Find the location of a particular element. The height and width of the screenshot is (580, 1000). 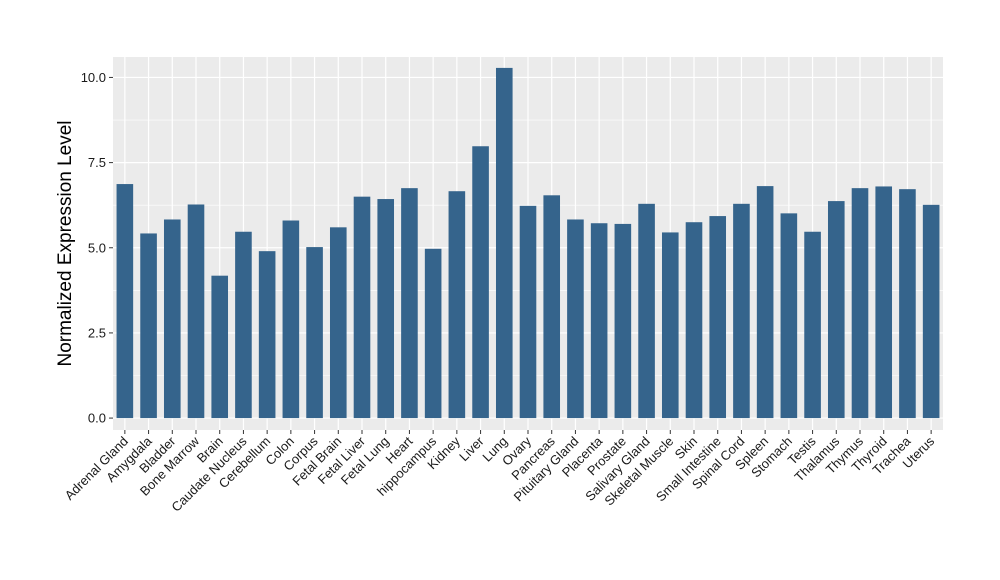

x-tick-label: Liver is located at coordinates (471, 448).